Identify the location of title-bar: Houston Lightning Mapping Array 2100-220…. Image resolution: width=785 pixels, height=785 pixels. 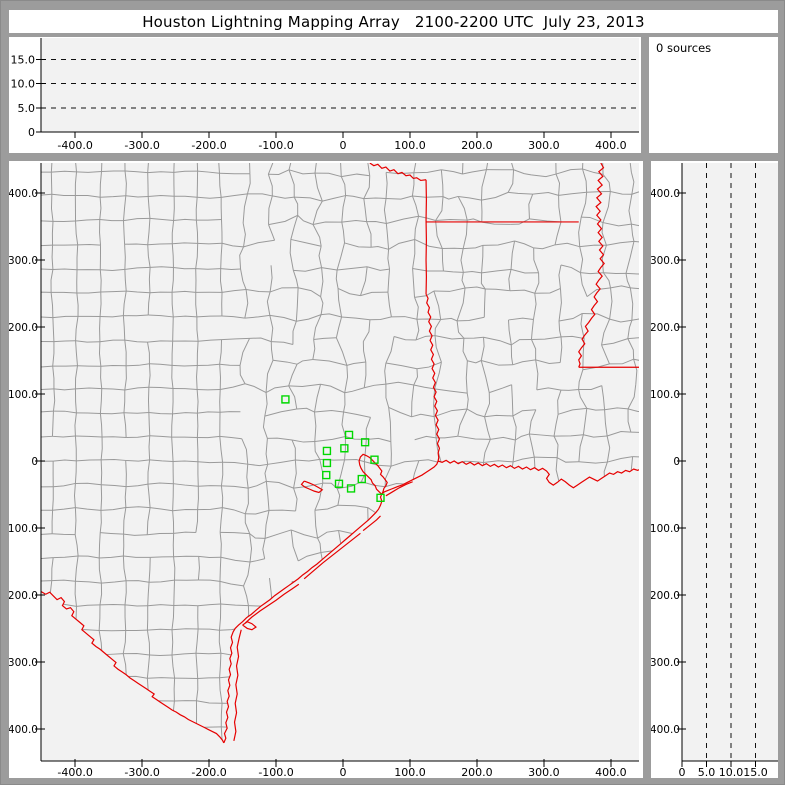
(393, 21).